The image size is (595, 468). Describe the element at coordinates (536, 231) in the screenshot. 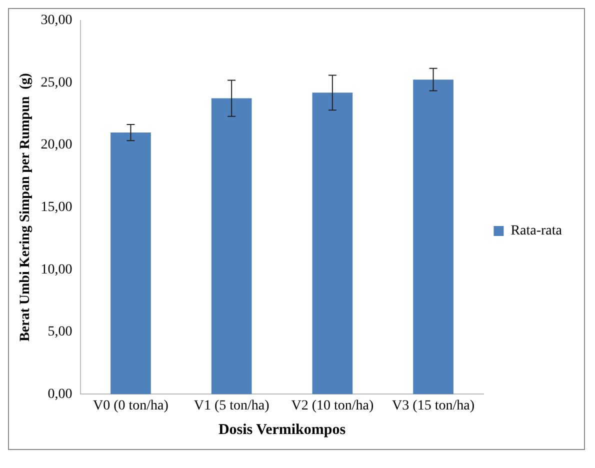

I see `legend-label: Rata-rata` at that location.